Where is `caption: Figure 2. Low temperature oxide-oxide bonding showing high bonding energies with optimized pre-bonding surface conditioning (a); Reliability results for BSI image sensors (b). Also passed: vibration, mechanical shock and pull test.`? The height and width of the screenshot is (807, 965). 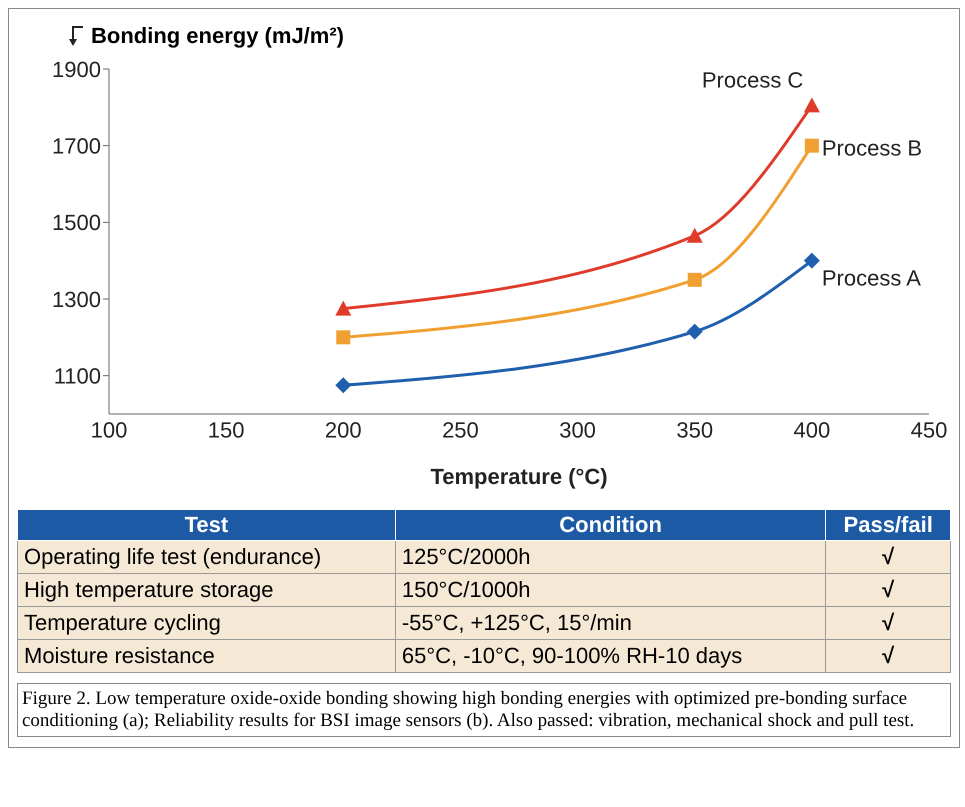 caption: Figure 2. Low temperature oxide-oxide bonding showing high bonding energies with optimized pre-bonding surface conditioning (a); Reliability results for BSI image sensors (b). Also passed: vibration, mechanical shock and pull test. is located at coordinates (469, 710).